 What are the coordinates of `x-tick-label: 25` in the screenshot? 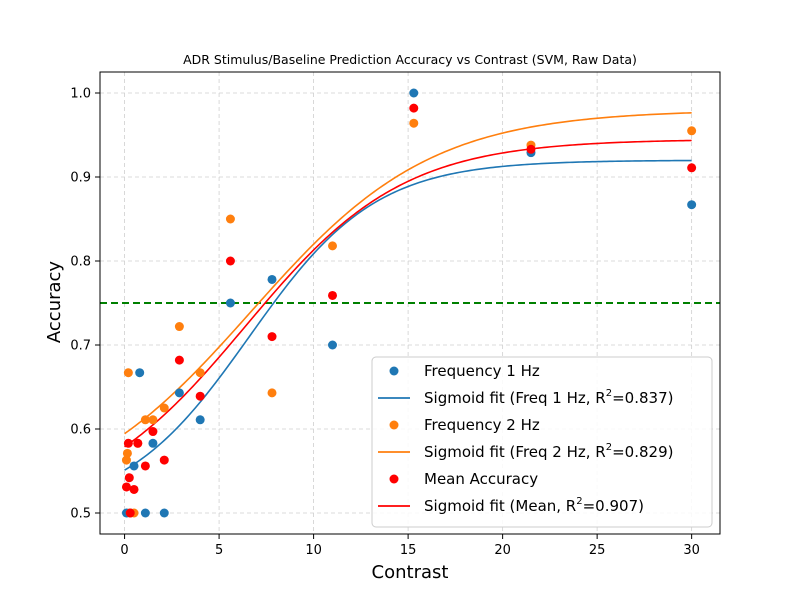 It's located at (597, 550).